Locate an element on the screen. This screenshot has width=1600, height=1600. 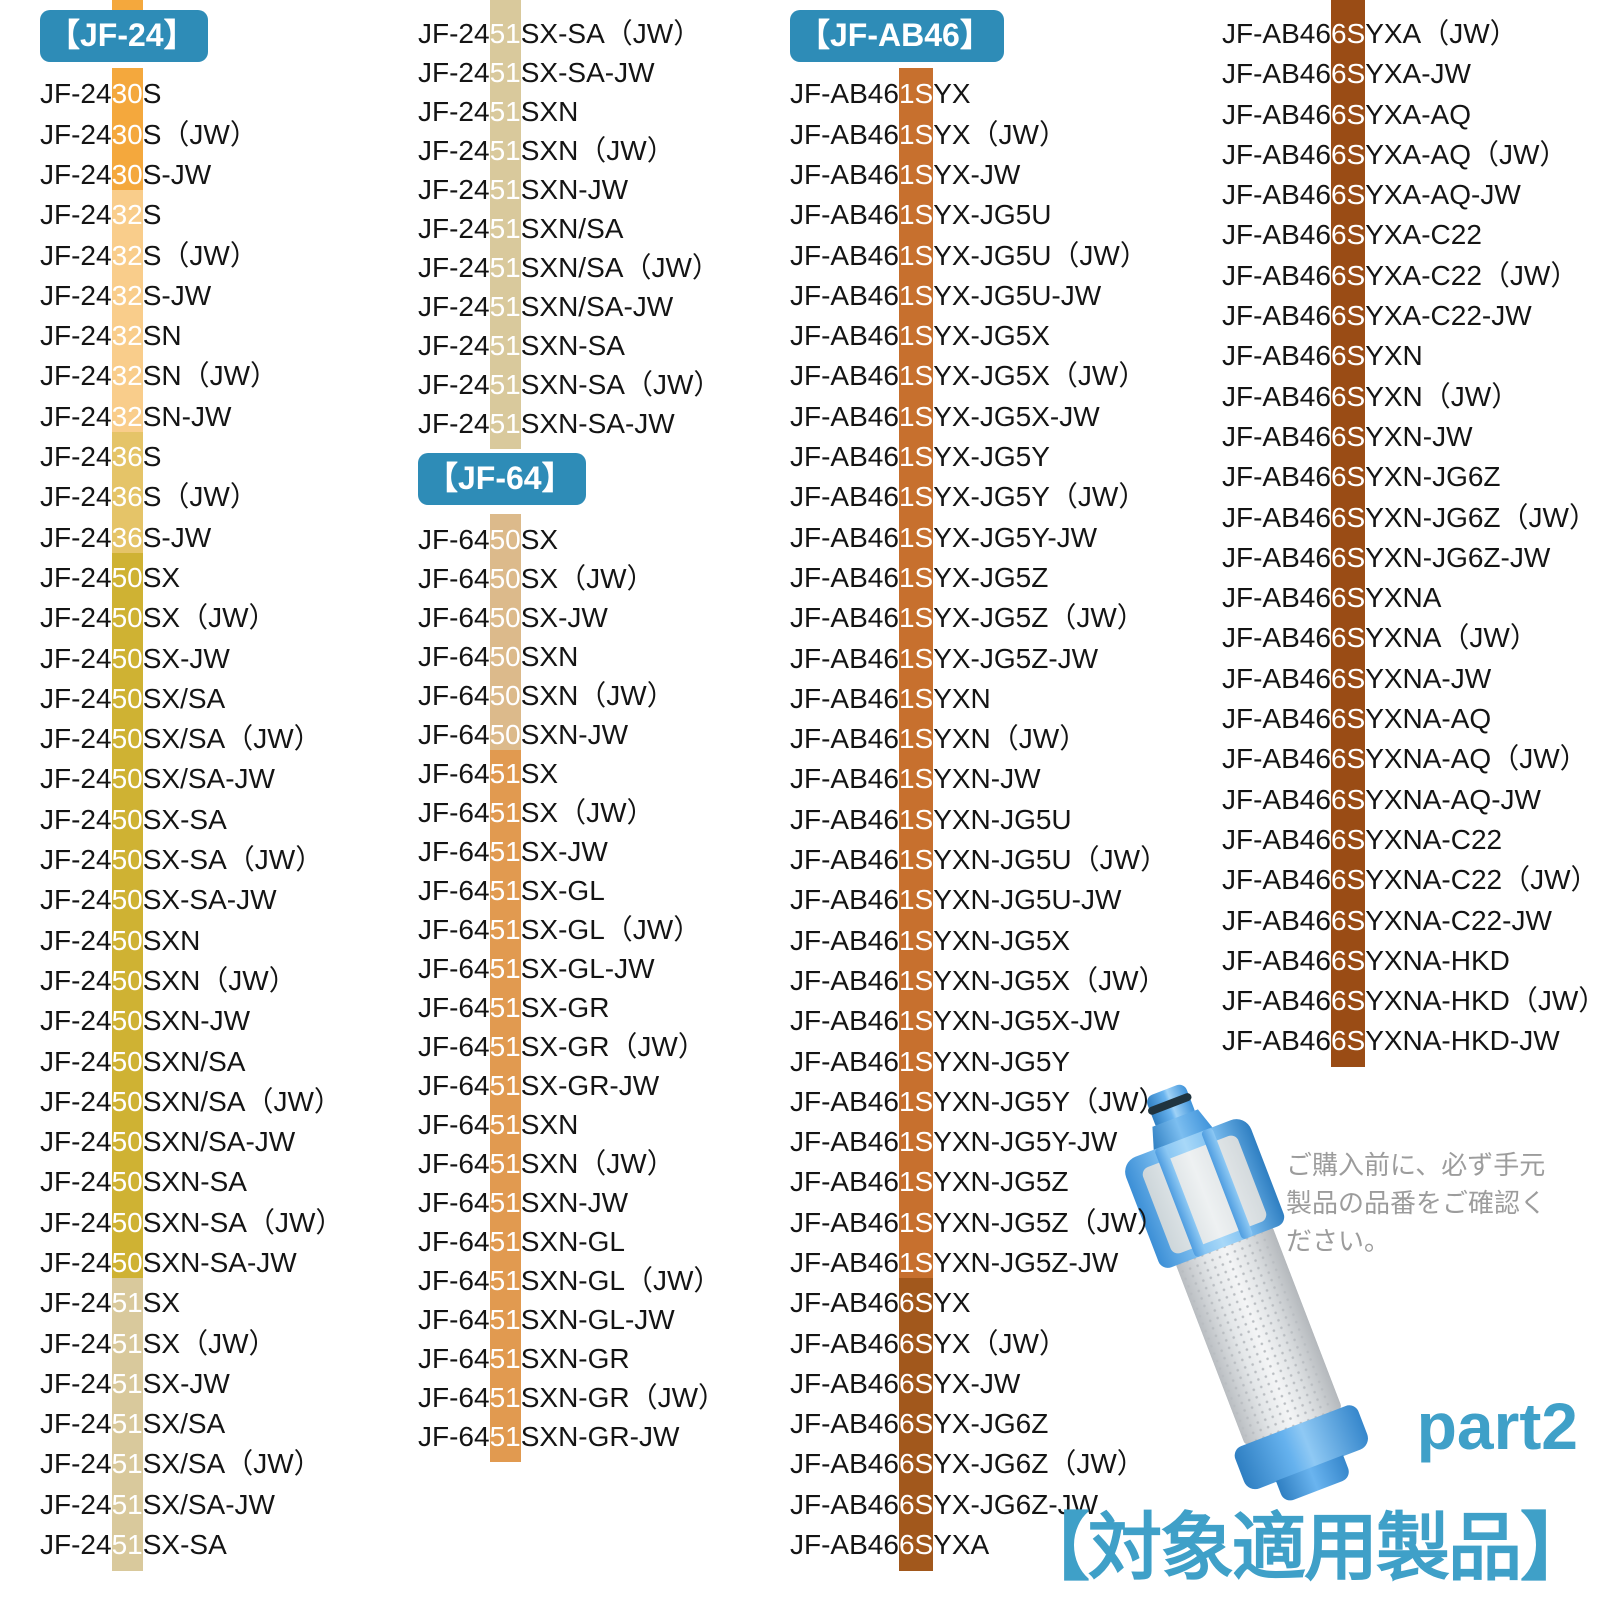
model-item: JF-AB461SYX-JG5X（JW） is located at coordinates (1000, 376).